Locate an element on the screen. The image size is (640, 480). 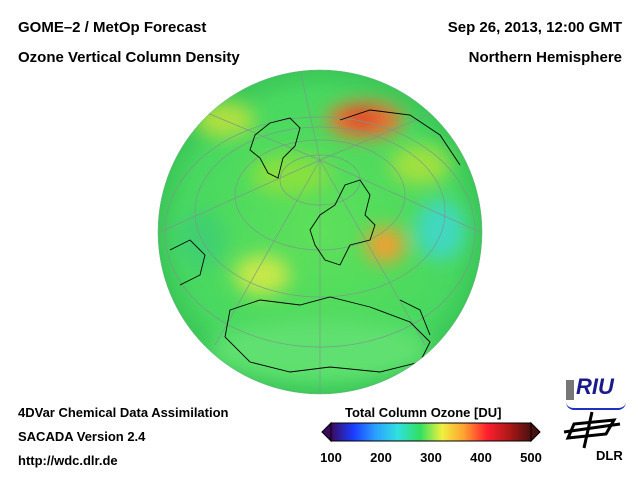
date-time: Sep 26, 2013, 12:00 GMT is located at coordinates (534, 27).